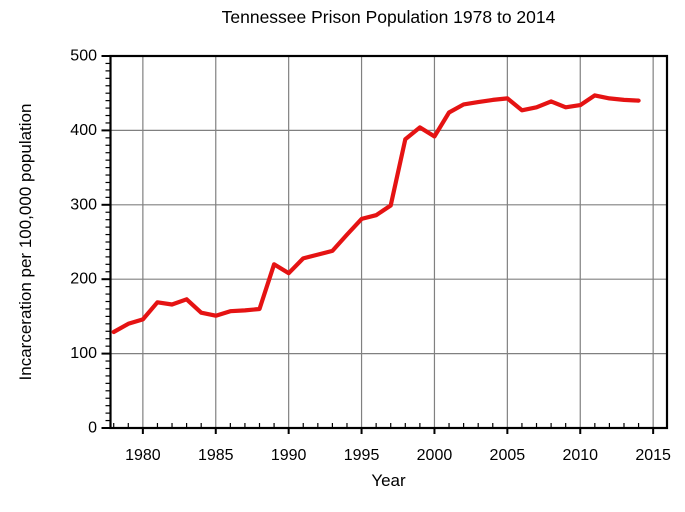  I want to click on x-tick-label: 2005, so click(508, 455).